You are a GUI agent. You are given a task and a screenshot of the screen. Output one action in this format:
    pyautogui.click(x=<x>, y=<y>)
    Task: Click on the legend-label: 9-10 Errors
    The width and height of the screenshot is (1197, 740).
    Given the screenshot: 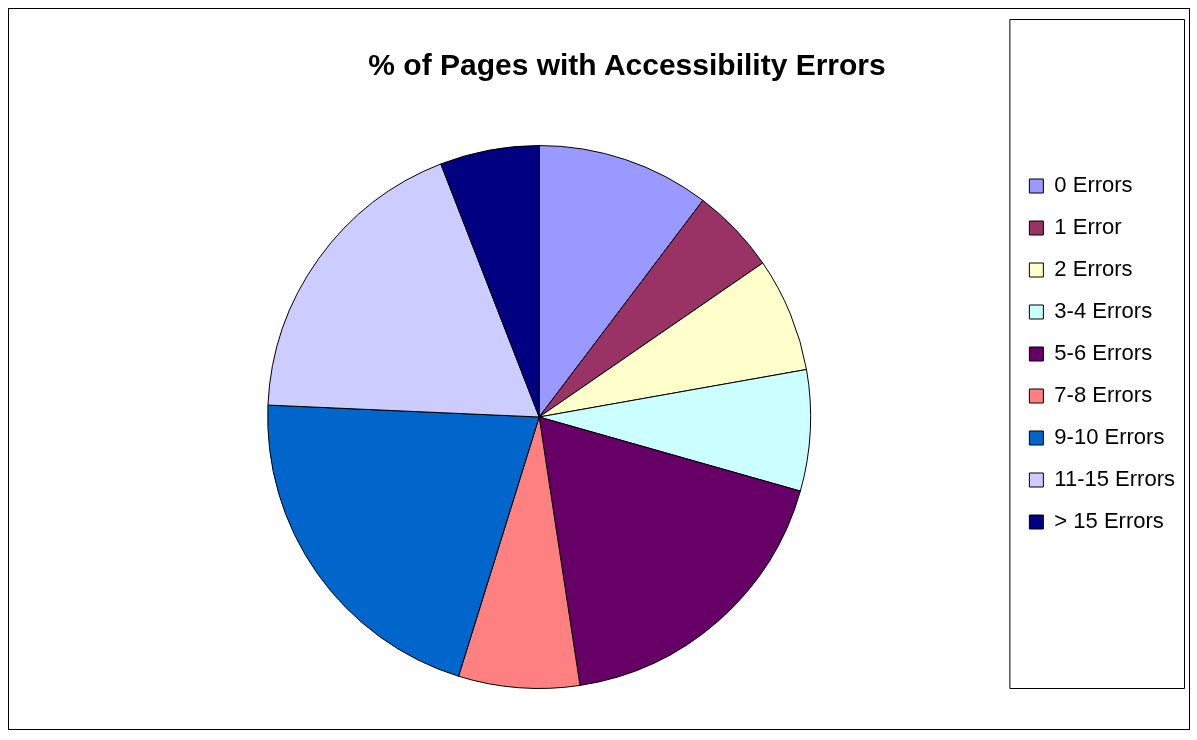 What is the action you would take?
    pyautogui.click(x=1109, y=437)
    